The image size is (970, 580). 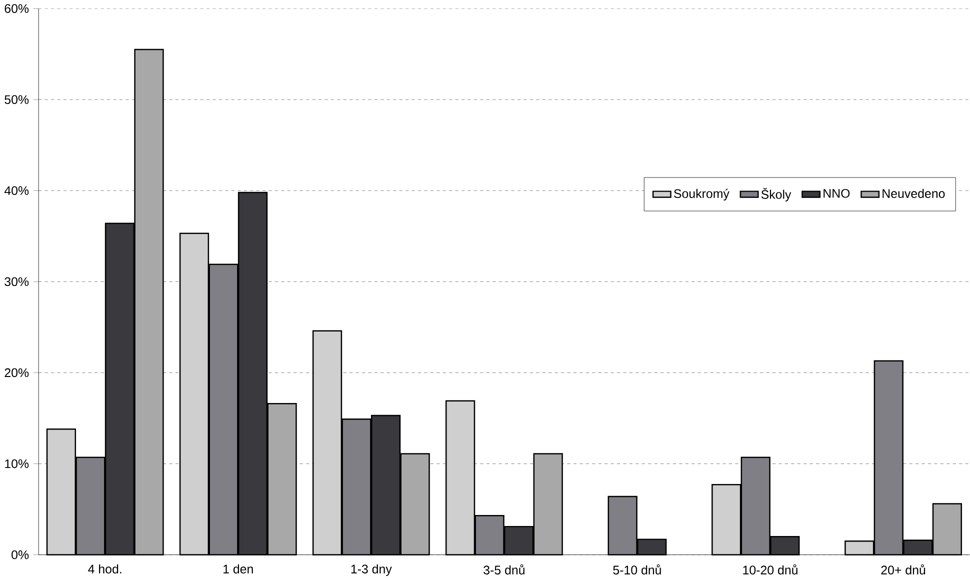 What do you see at coordinates (238, 569) in the screenshot?
I see `x-tick-label: 1 den` at bounding box center [238, 569].